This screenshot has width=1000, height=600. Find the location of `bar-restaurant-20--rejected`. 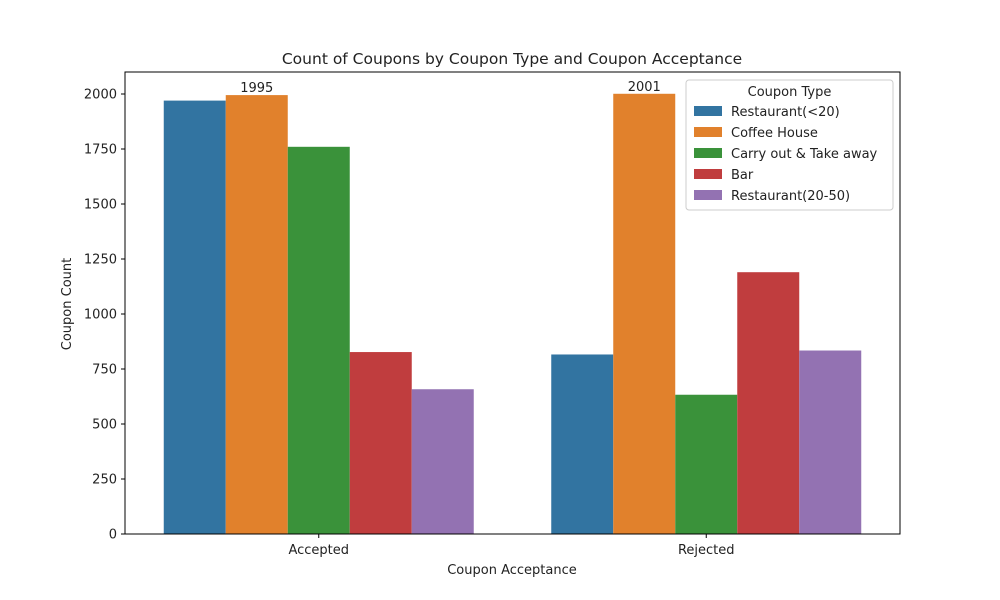

bar-restaurant-20--rejected is located at coordinates (582, 444).